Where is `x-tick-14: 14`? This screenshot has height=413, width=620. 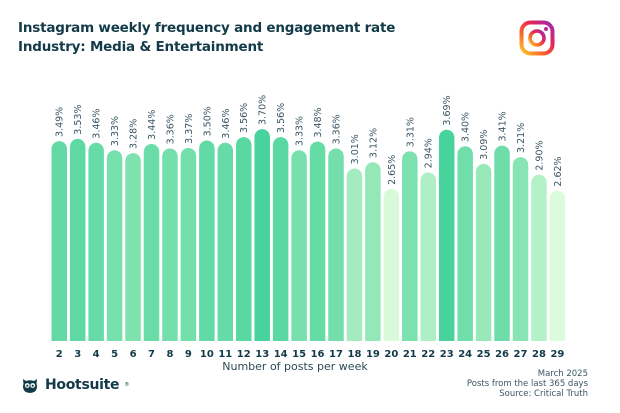
x-tick-14: 14 is located at coordinates (281, 354).